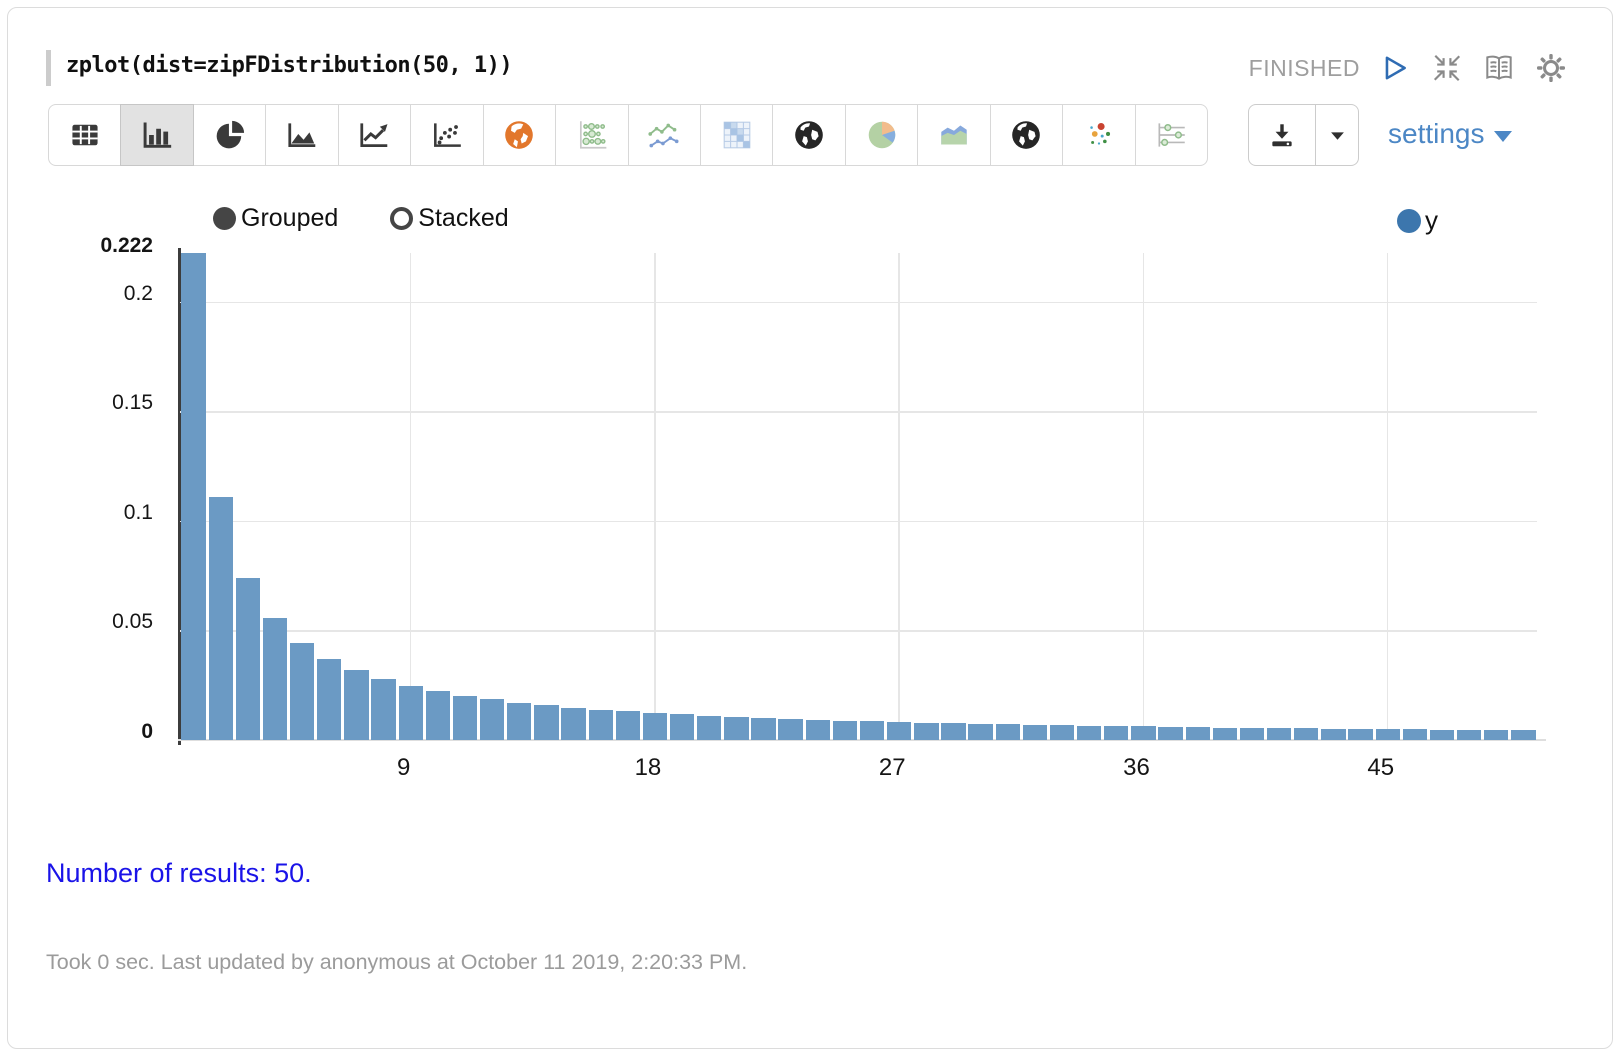  What do you see at coordinates (1099, 135) in the screenshot?
I see `chart-type-scatter-color` at bounding box center [1099, 135].